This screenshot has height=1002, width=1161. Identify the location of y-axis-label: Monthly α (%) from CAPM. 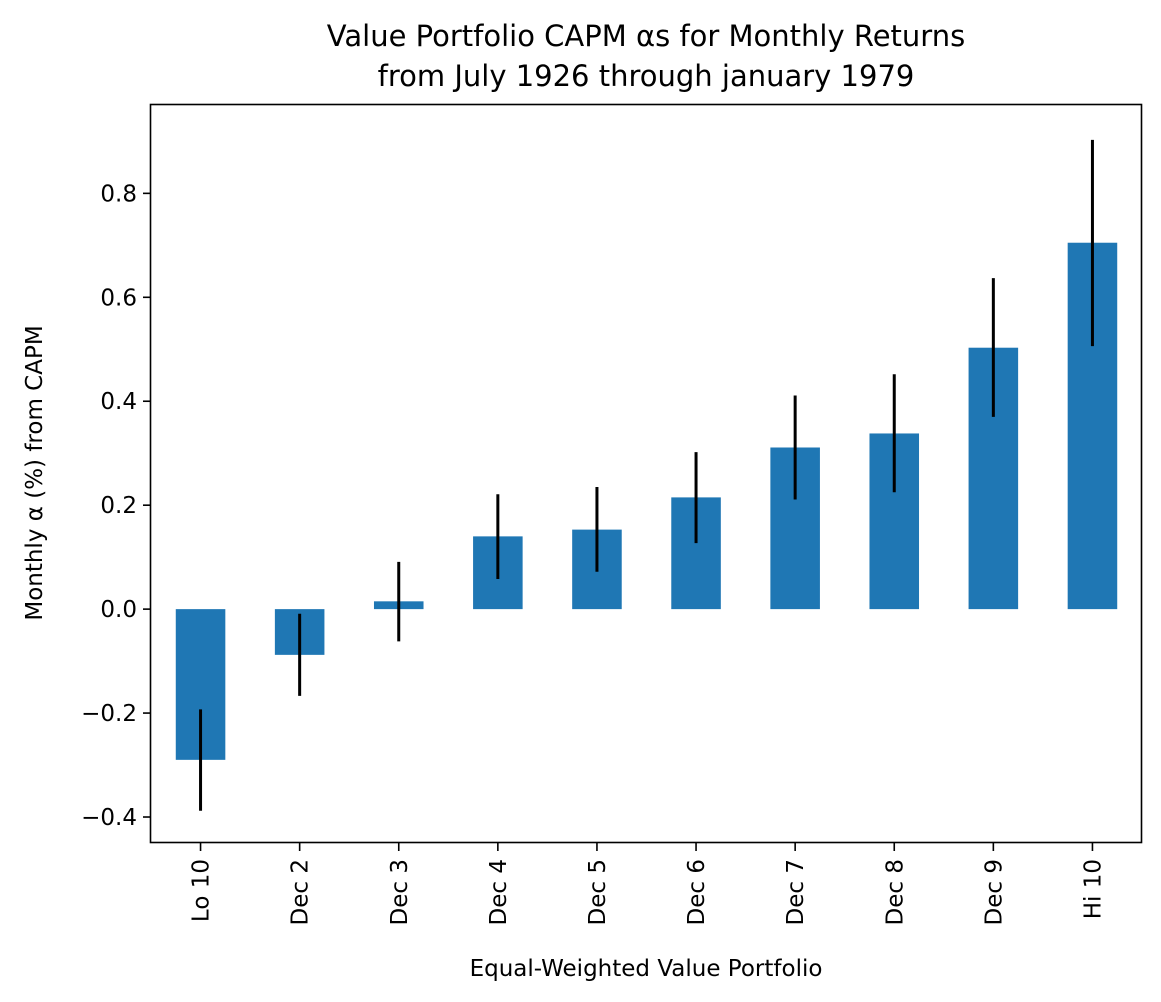
(35, 472).